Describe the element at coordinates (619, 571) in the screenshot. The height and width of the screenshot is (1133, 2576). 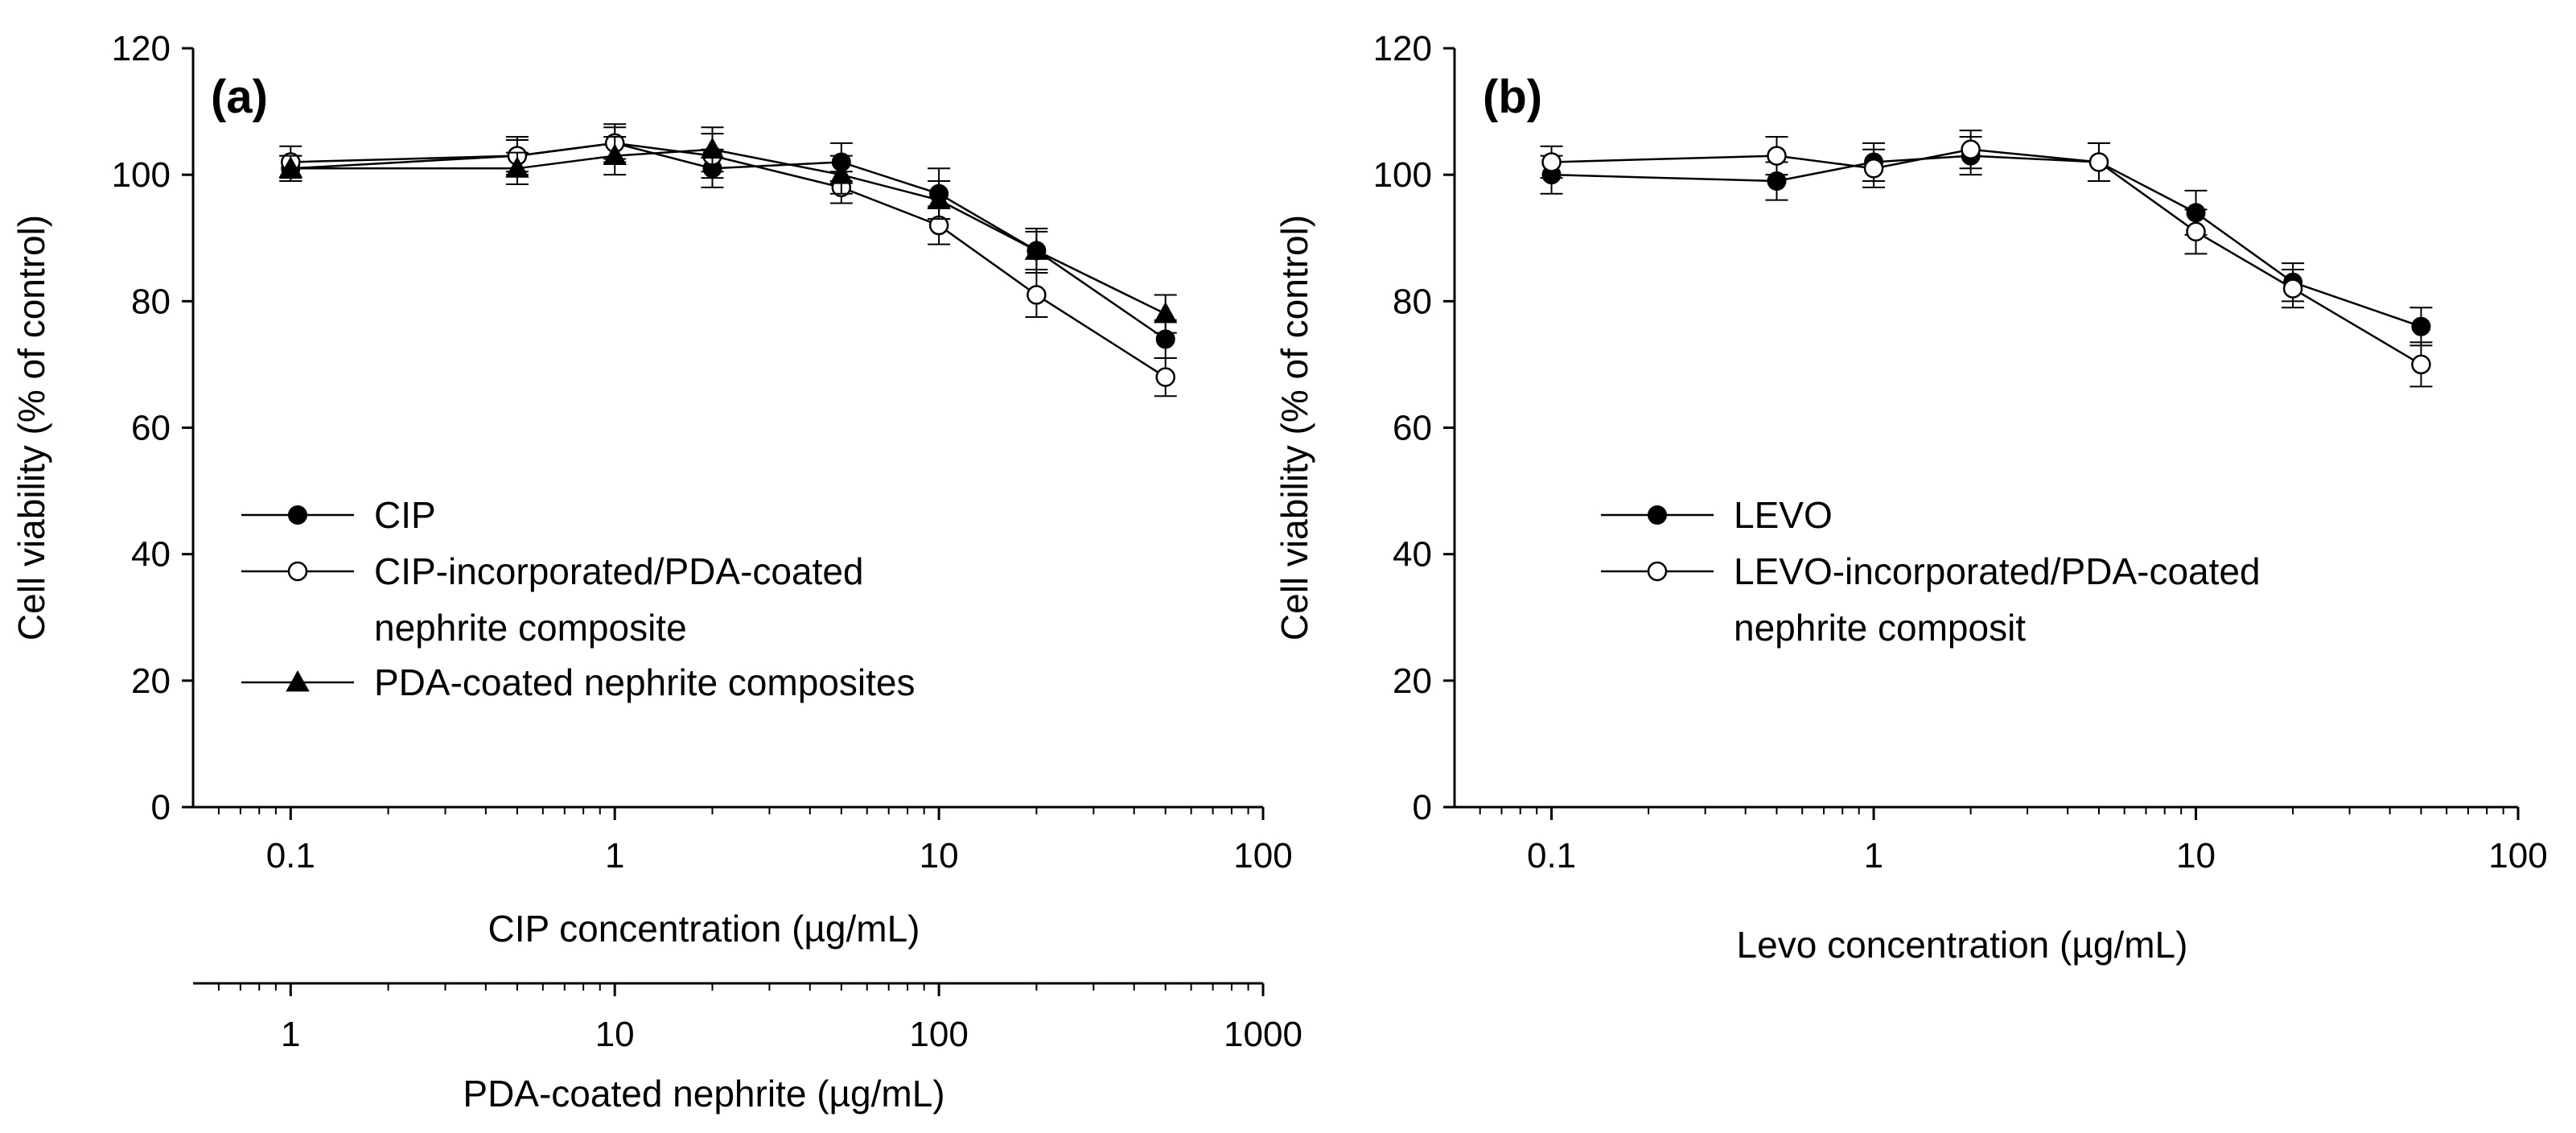
I see `legend-label: CIP-incorporated/PDA-coated` at that location.